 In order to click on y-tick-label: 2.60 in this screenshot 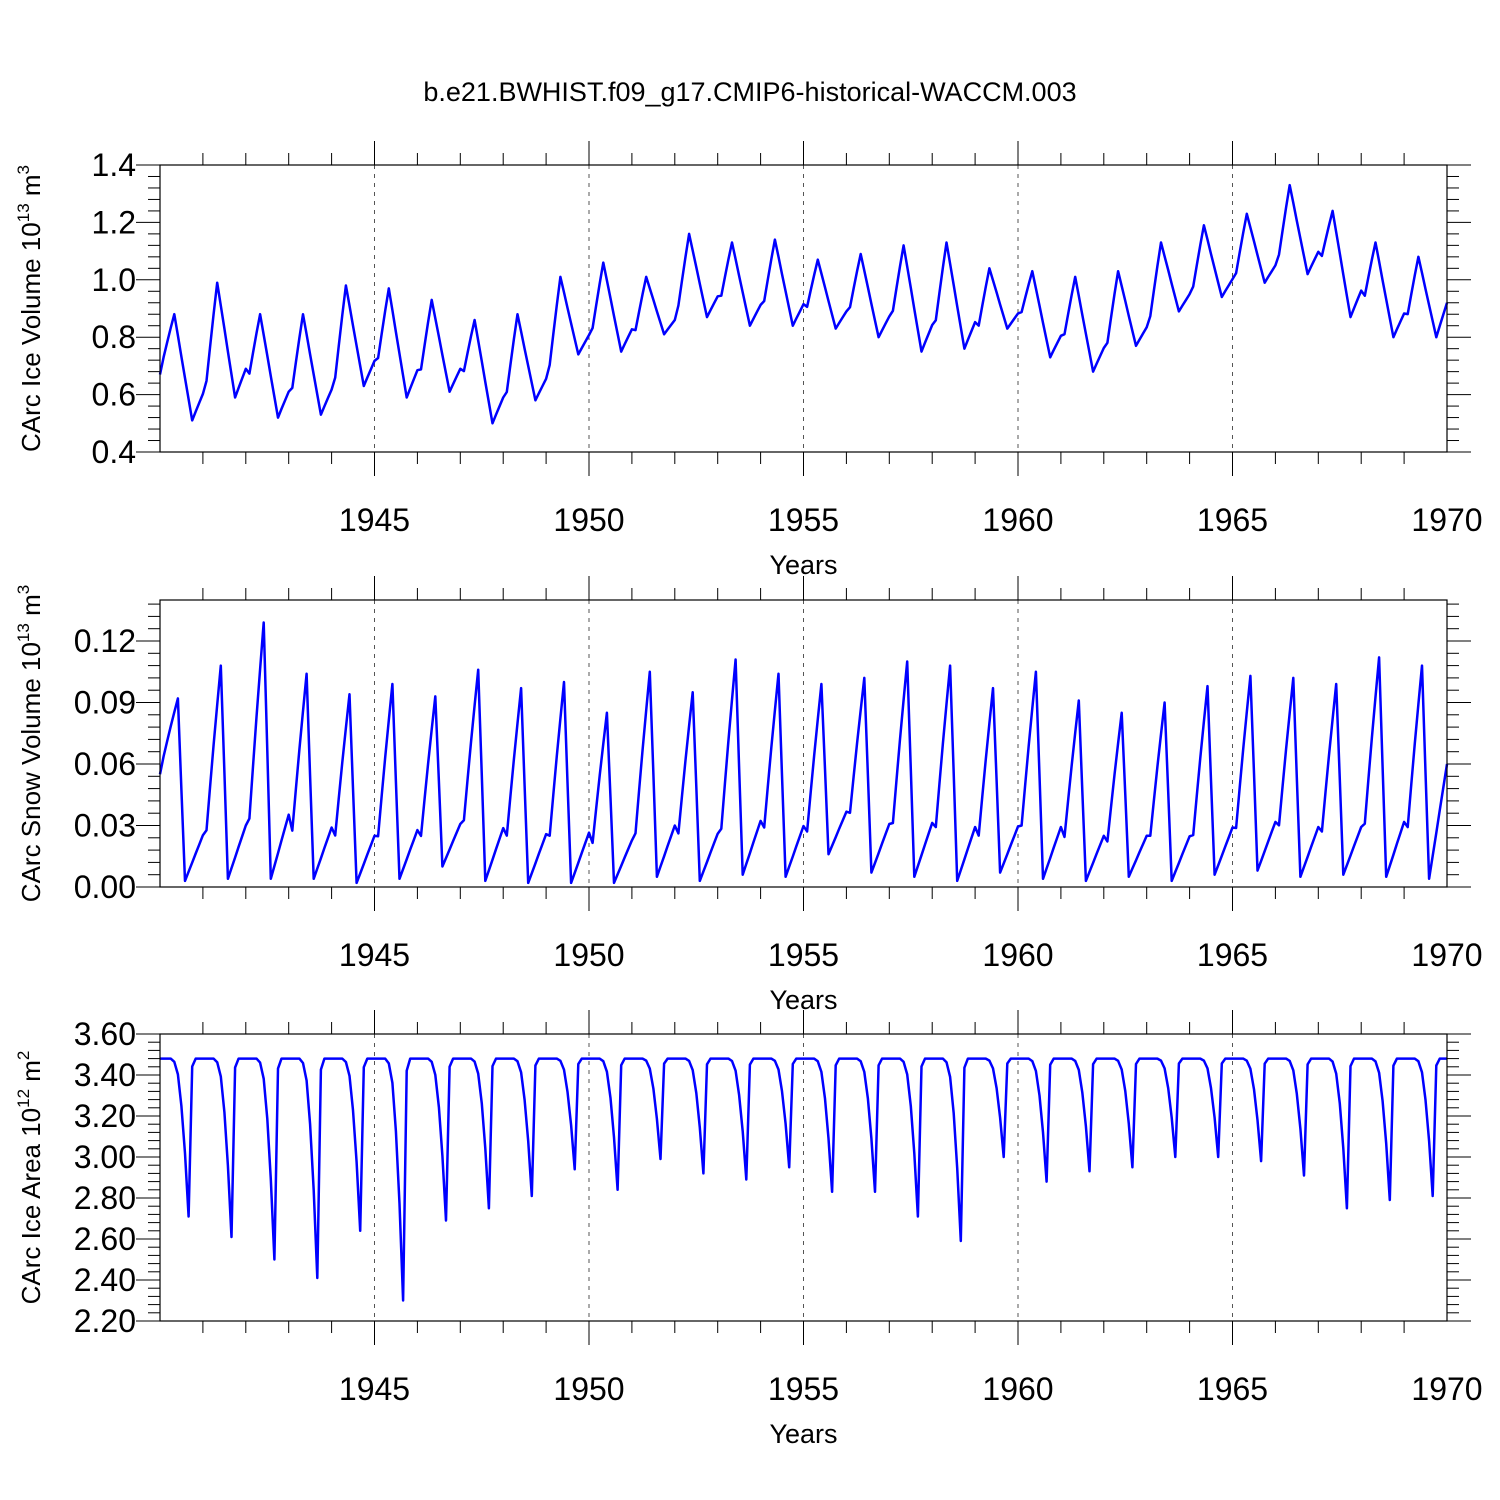, I will do `click(105, 1239)`.